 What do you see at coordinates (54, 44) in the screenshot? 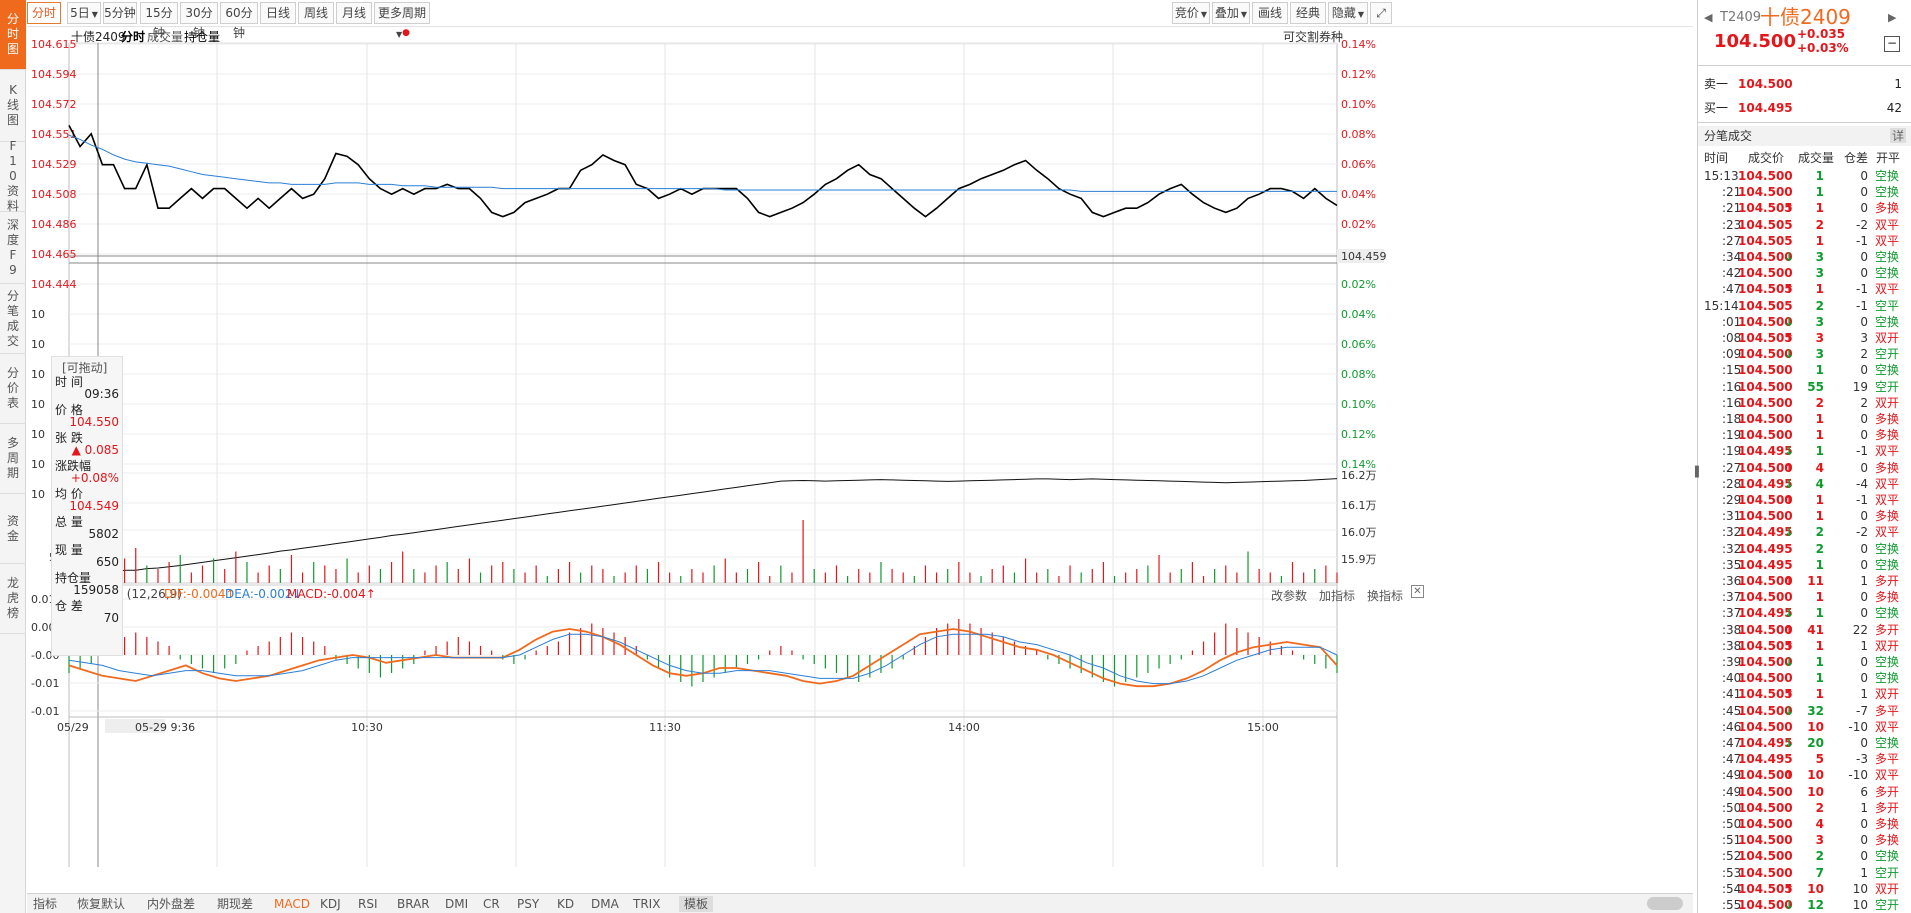
I see `price-tick: 104.615` at bounding box center [54, 44].